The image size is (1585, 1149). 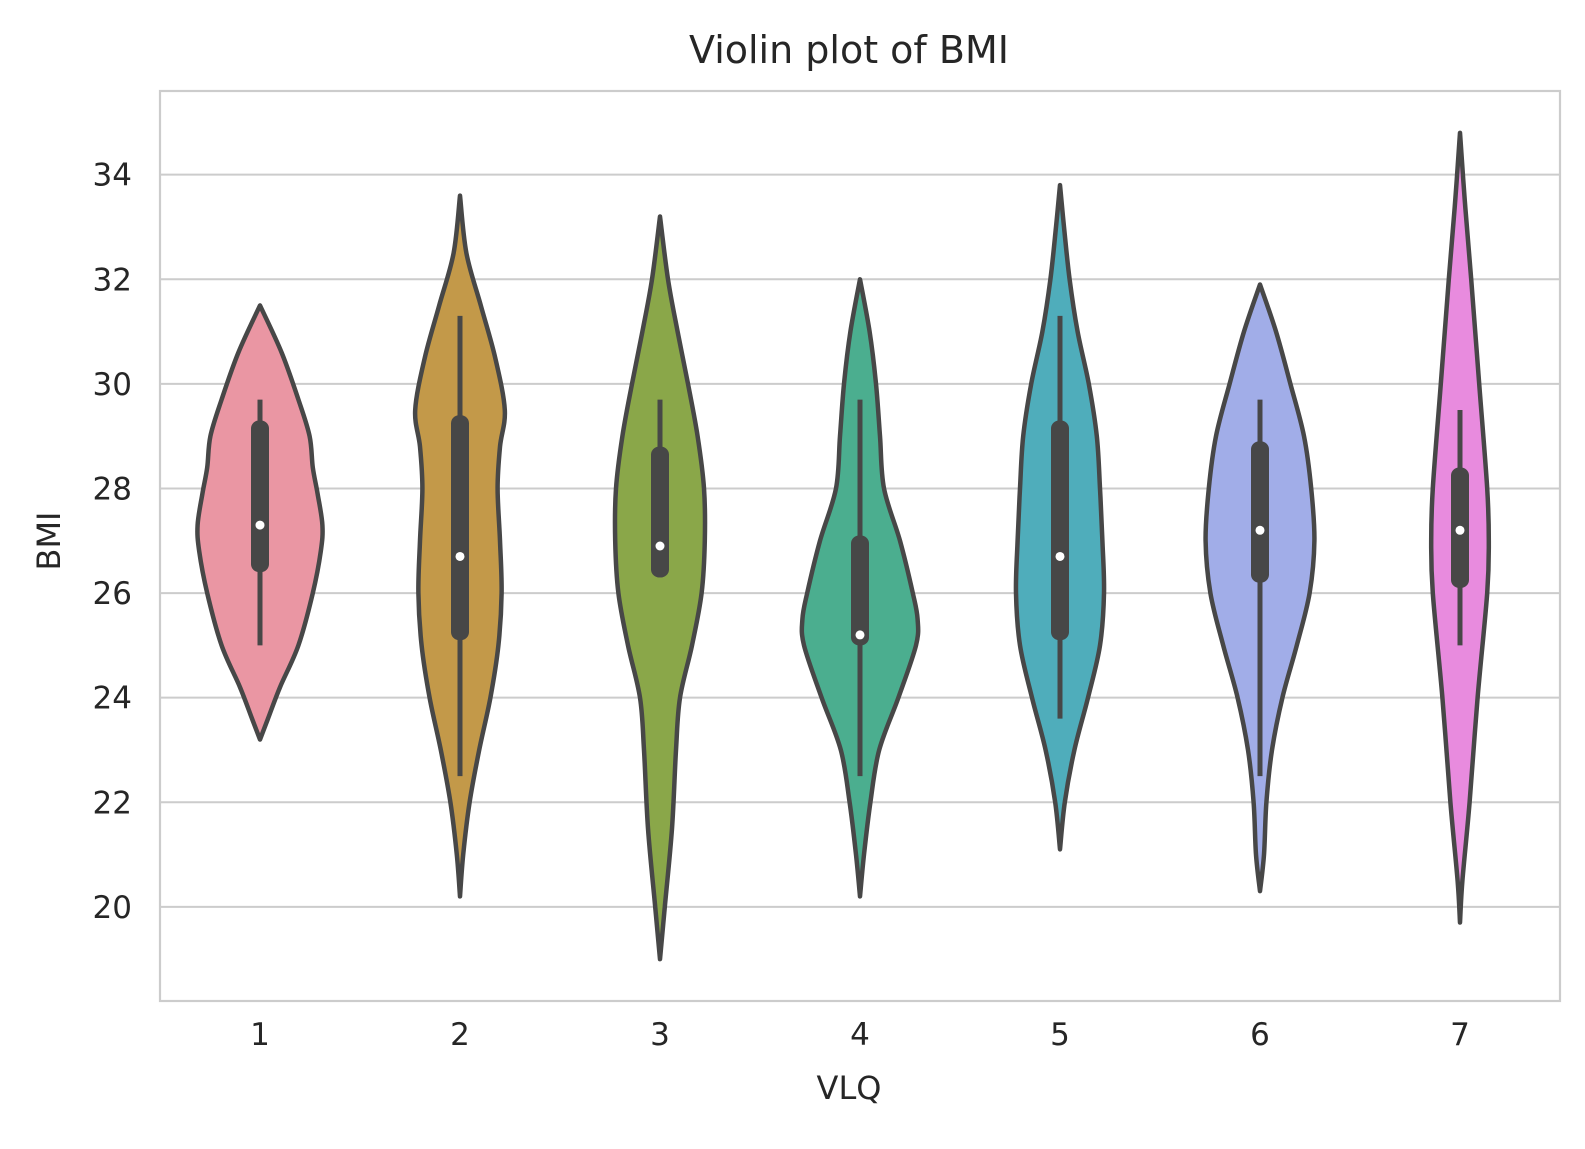 I want to click on y-tick-label-24: 24, so click(x=112, y=699).